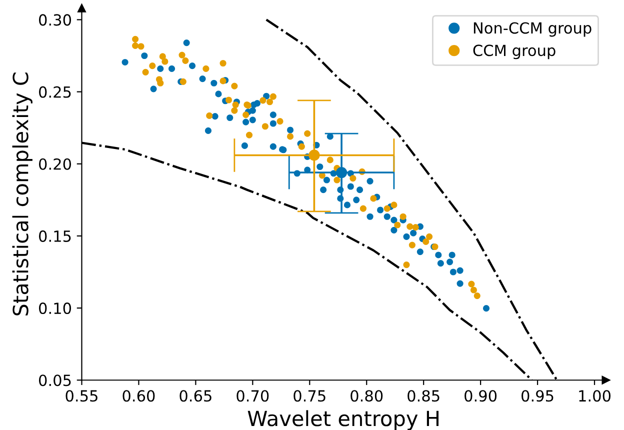  What do you see at coordinates (595, 396) in the screenshot?
I see `x-tick-label: 1.00` at bounding box center [595, 396].